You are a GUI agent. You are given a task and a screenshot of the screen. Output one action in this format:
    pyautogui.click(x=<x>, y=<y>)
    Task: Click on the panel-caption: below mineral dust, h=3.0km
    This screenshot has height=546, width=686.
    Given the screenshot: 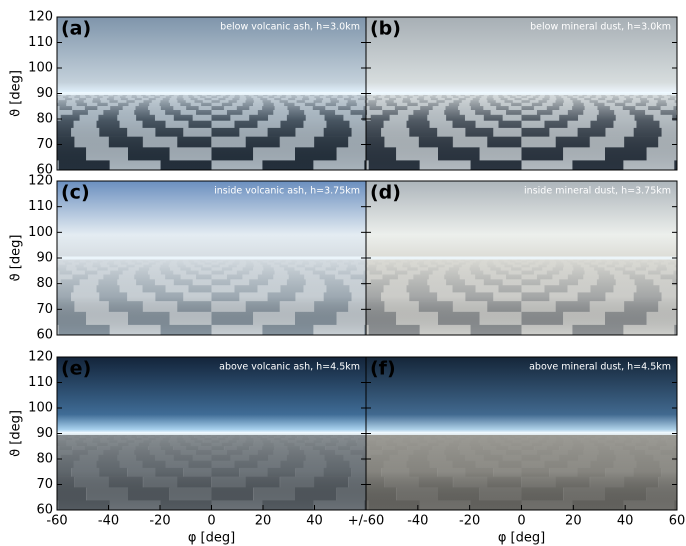 What is the action you would take?
    pyautogui.click(x=600, y=27)
    